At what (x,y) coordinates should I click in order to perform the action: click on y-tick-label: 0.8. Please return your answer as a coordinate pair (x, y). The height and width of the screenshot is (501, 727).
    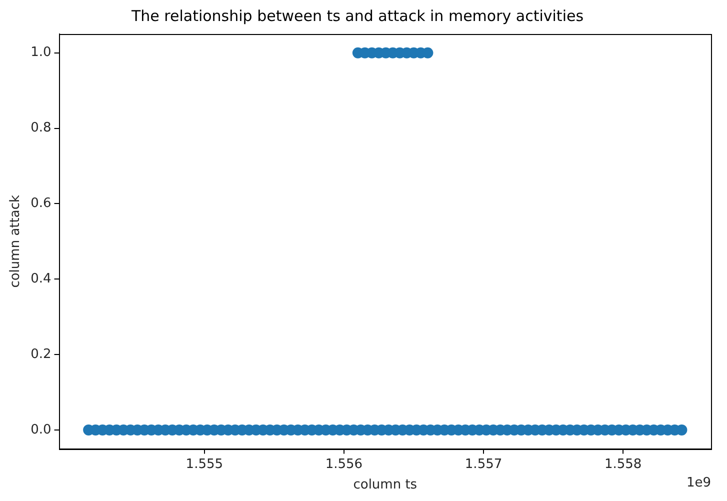
    Looking at the image, I should click on (41, 128).